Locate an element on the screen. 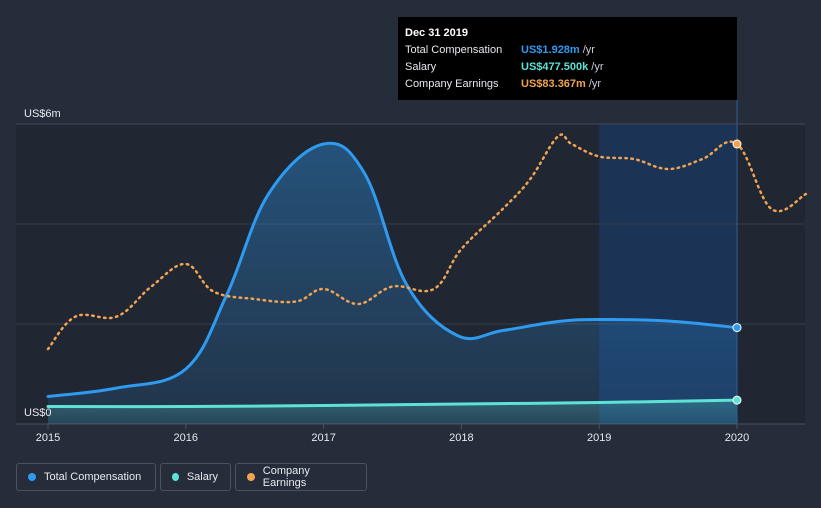  legend-label: Salary is located at coordinates (202, 477).